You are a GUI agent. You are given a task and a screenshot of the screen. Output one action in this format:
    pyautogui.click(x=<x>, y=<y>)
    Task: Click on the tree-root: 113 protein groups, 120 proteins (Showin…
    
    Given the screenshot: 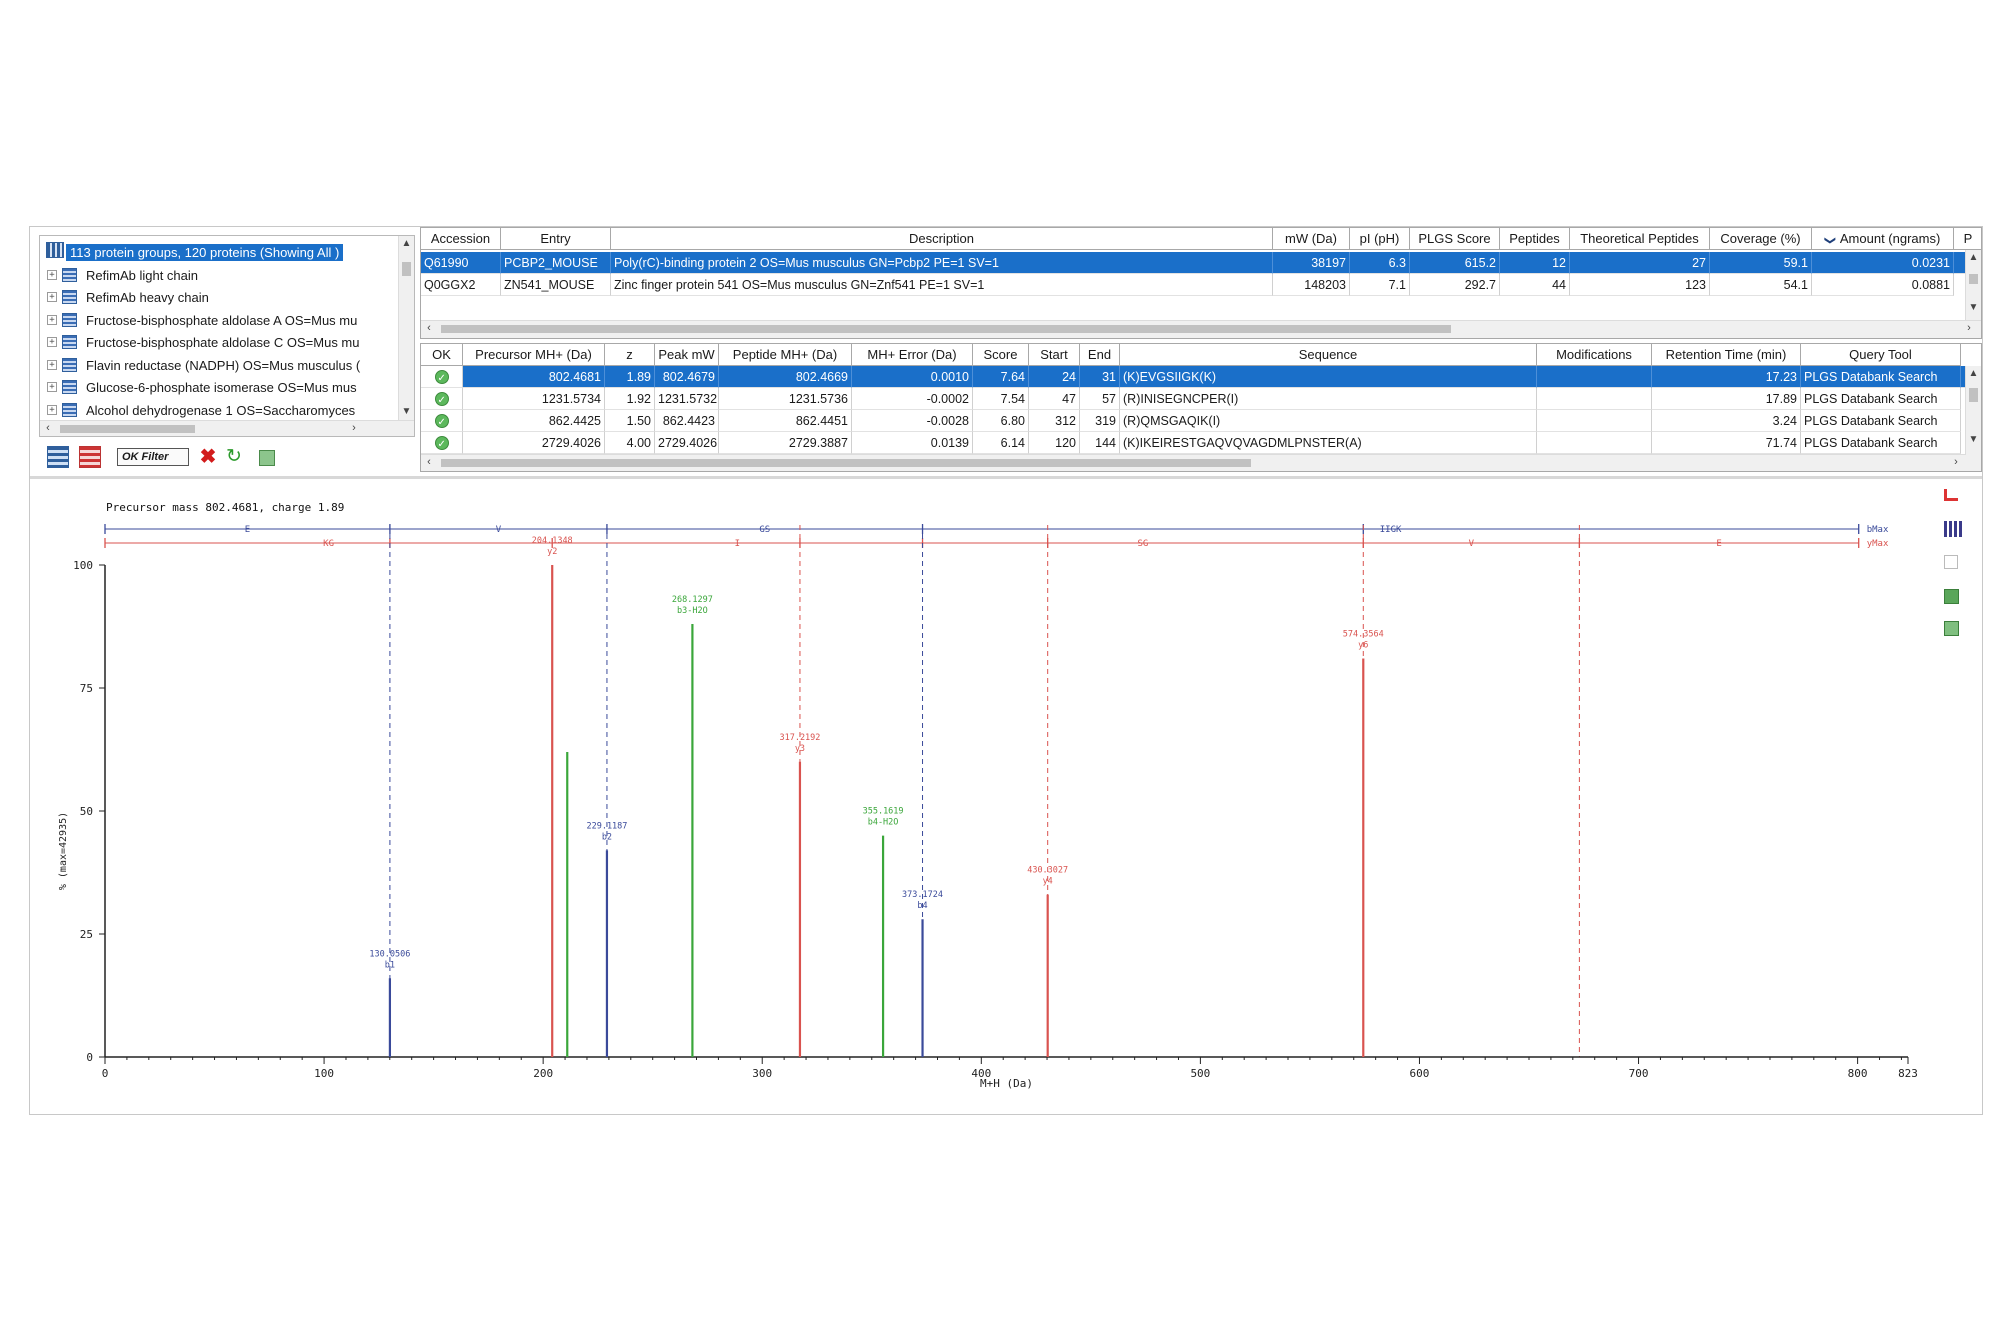 What is the action you would take?
    pyautogui.click(x=225, y=252)
    